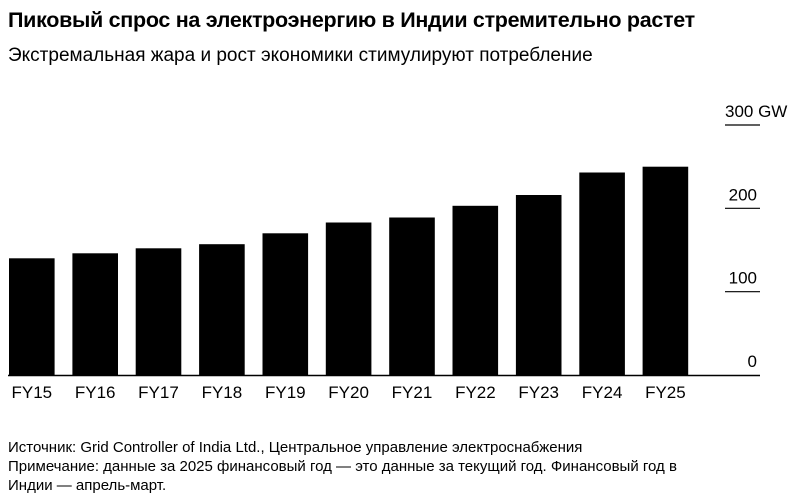 Image resolution: width=800 pixels, height=501 pixels. Describe the element at coordinates (348, 298) in the screenshot. I see `bar-fy20` at that location.